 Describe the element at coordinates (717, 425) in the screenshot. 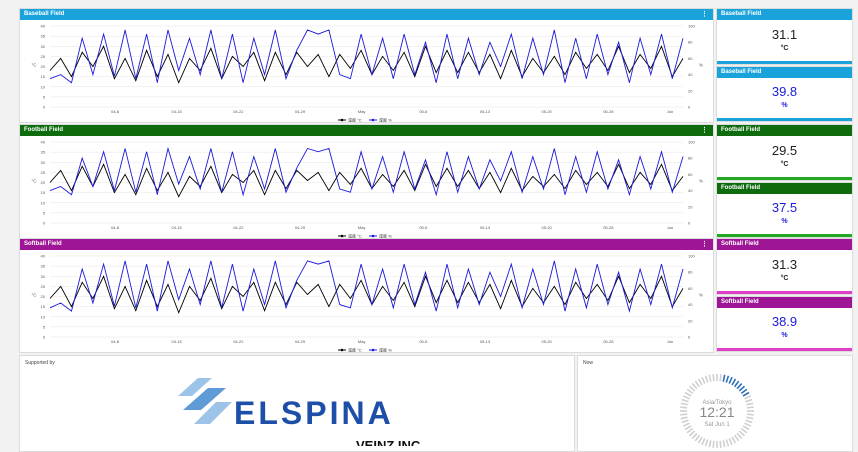

I see `clock-date: Sat Jun 1` at that location.